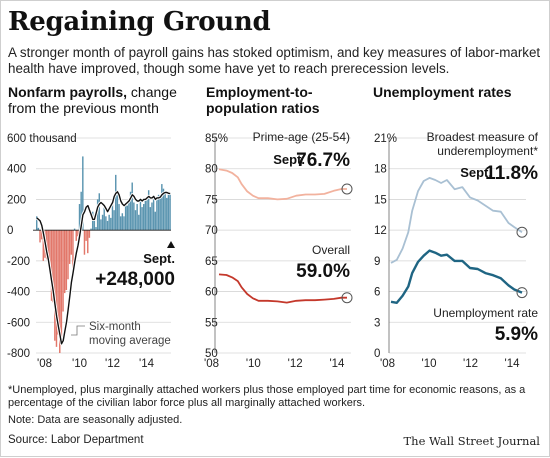 This screenshot has width=550, height=458. I want to click on page-title: Regaining Ground, so click(139, 22).